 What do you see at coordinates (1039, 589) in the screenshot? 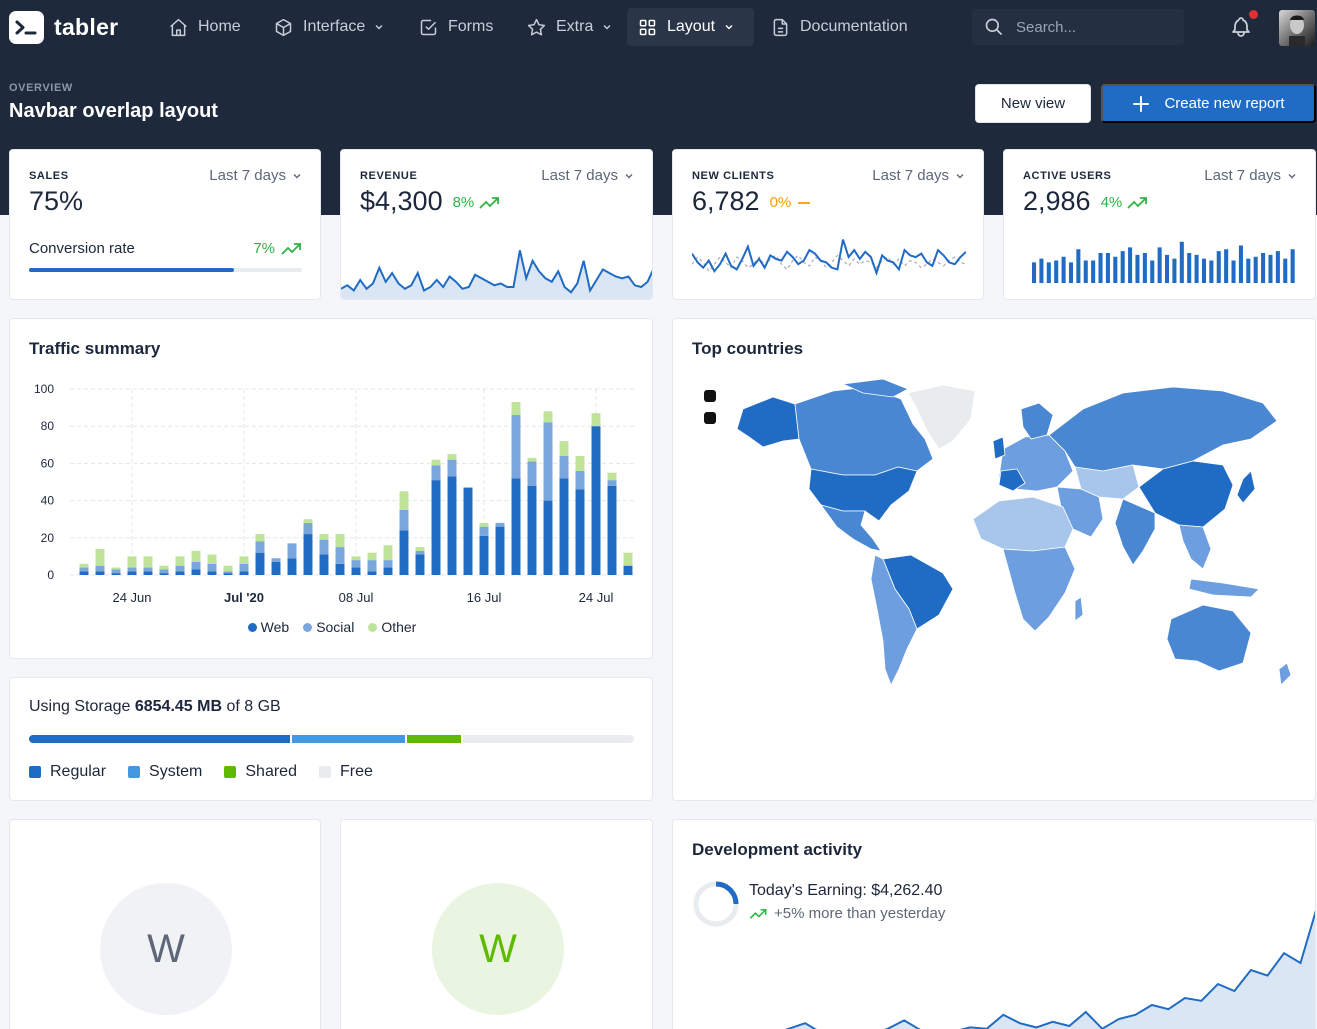
I see `map-region-africa-central` at bounding box center [1039, 589].